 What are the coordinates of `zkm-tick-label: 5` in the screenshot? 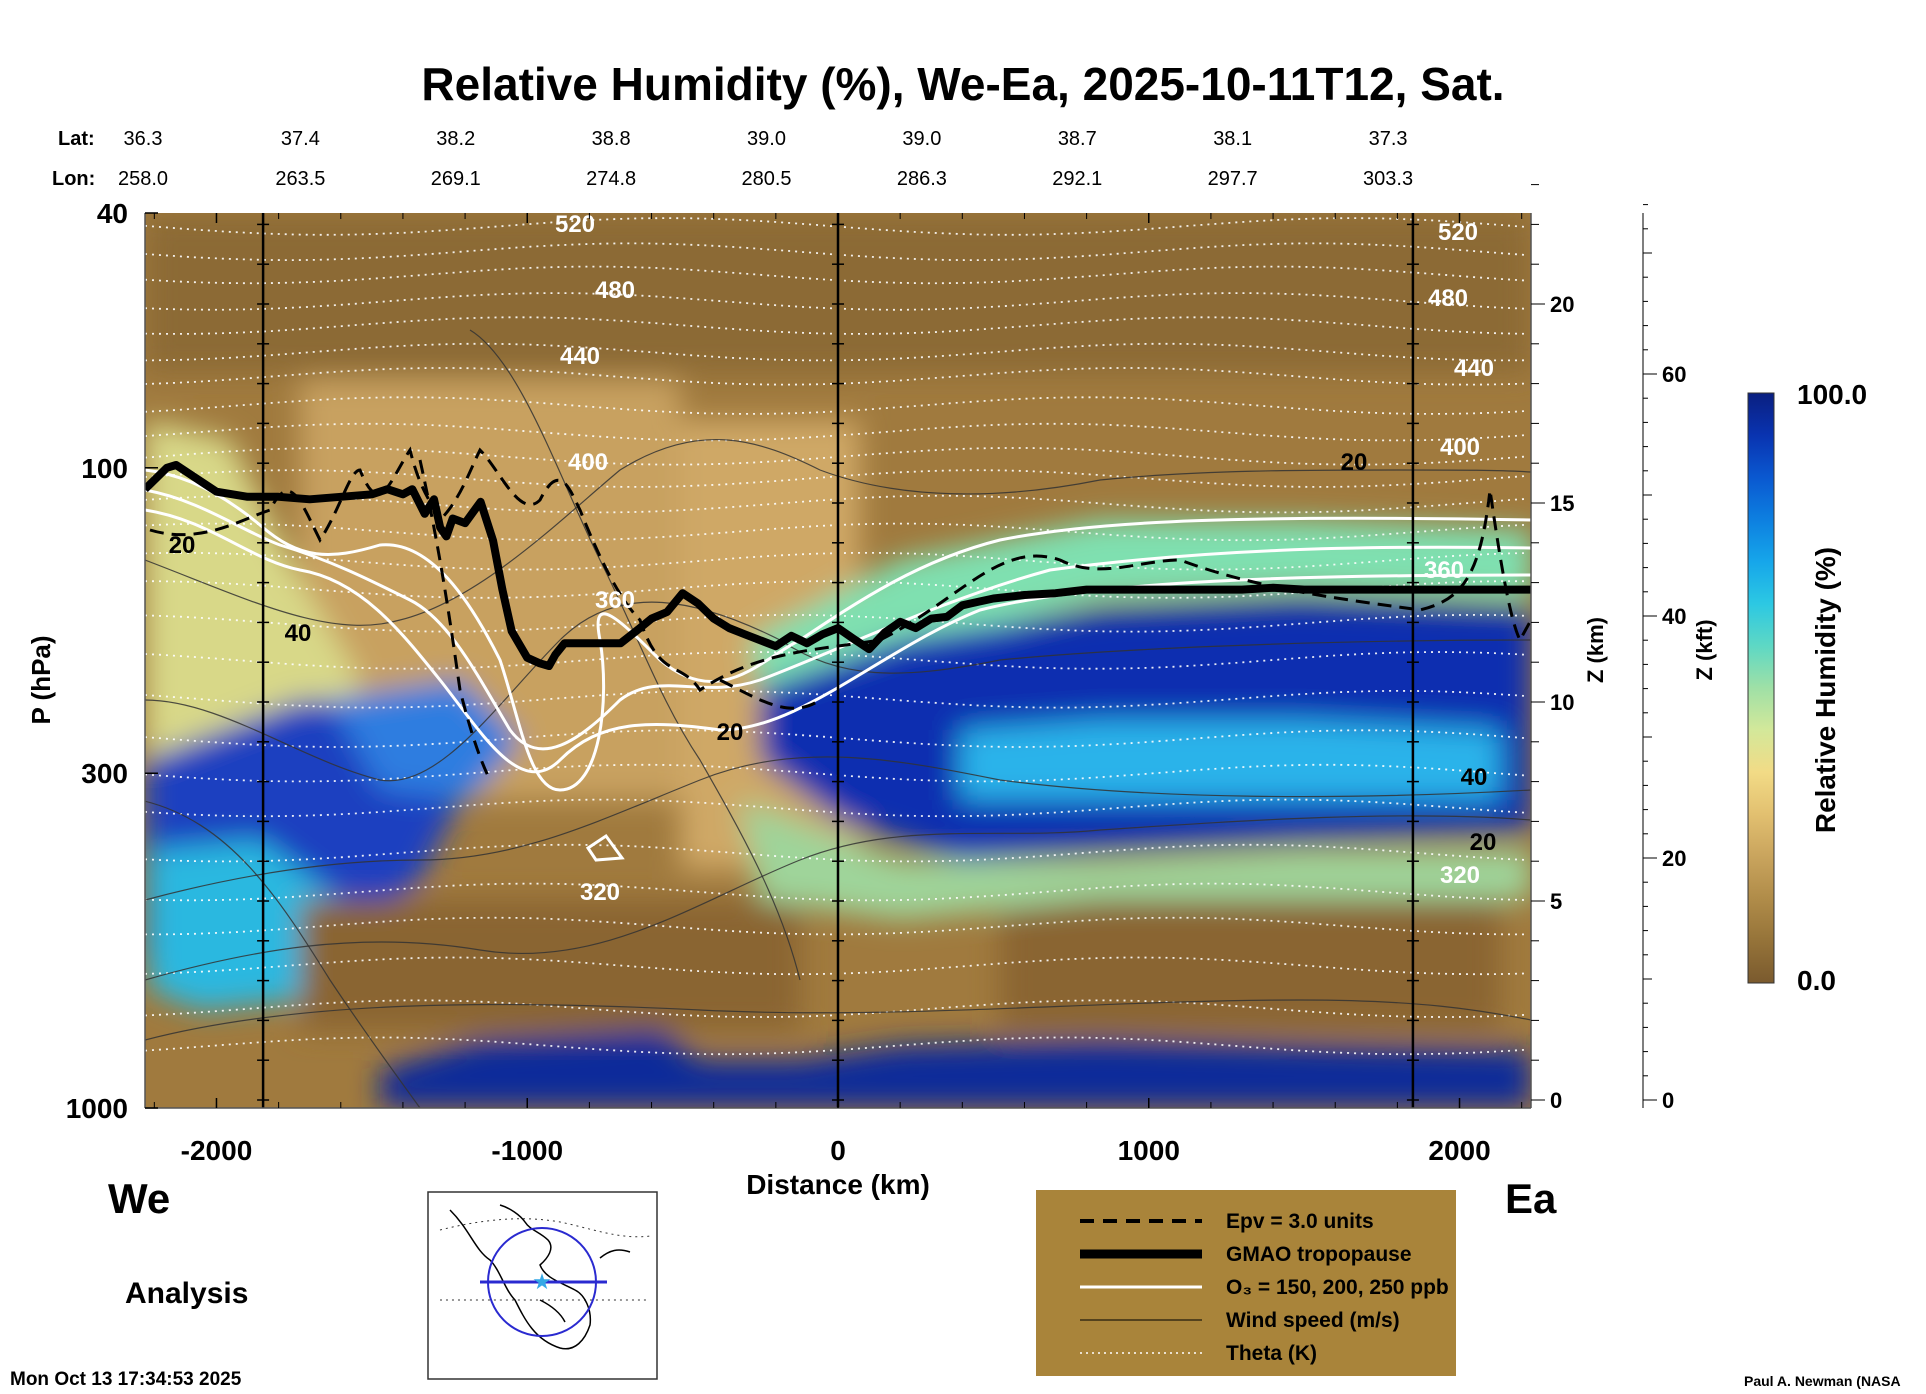 It's located at (1556, 901).